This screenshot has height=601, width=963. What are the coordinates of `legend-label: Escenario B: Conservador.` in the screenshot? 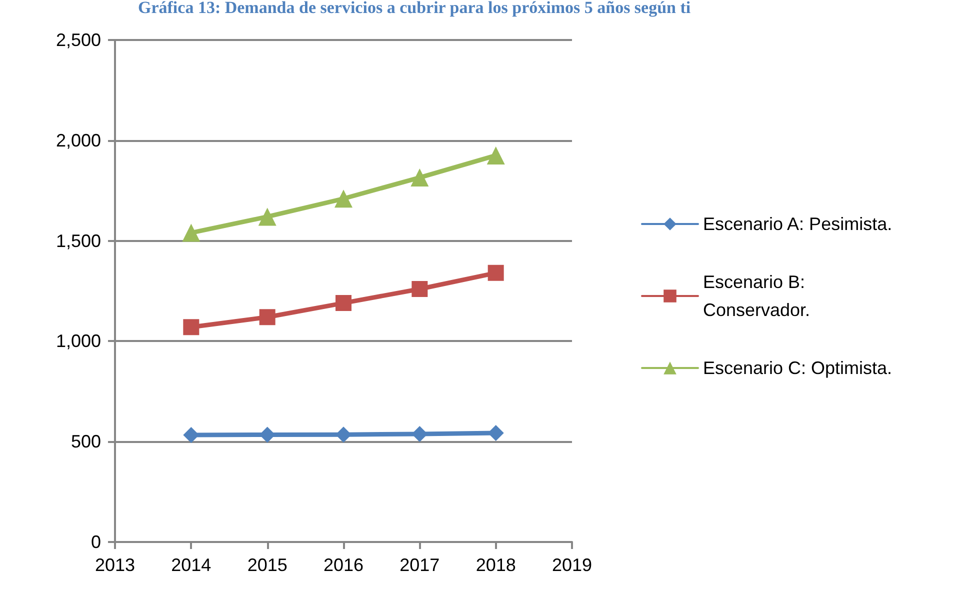 It's located at (756, 296).